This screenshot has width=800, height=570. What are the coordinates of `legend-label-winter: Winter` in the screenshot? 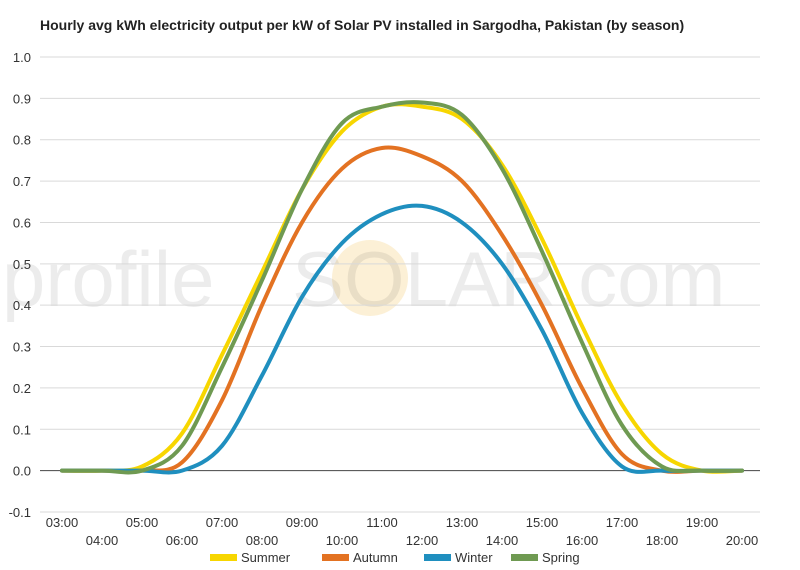 It's located at (474, 557).